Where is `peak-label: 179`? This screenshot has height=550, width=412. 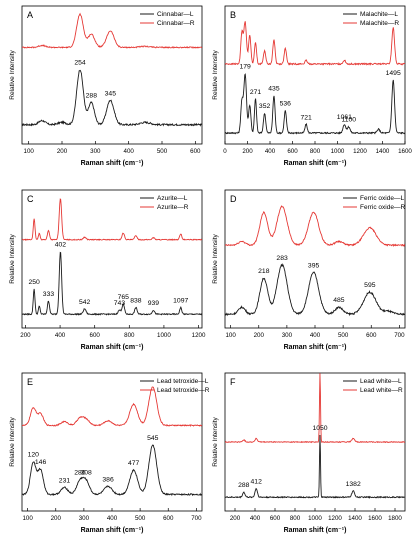 peak-label: 179 is located at coordinates (245, 66).